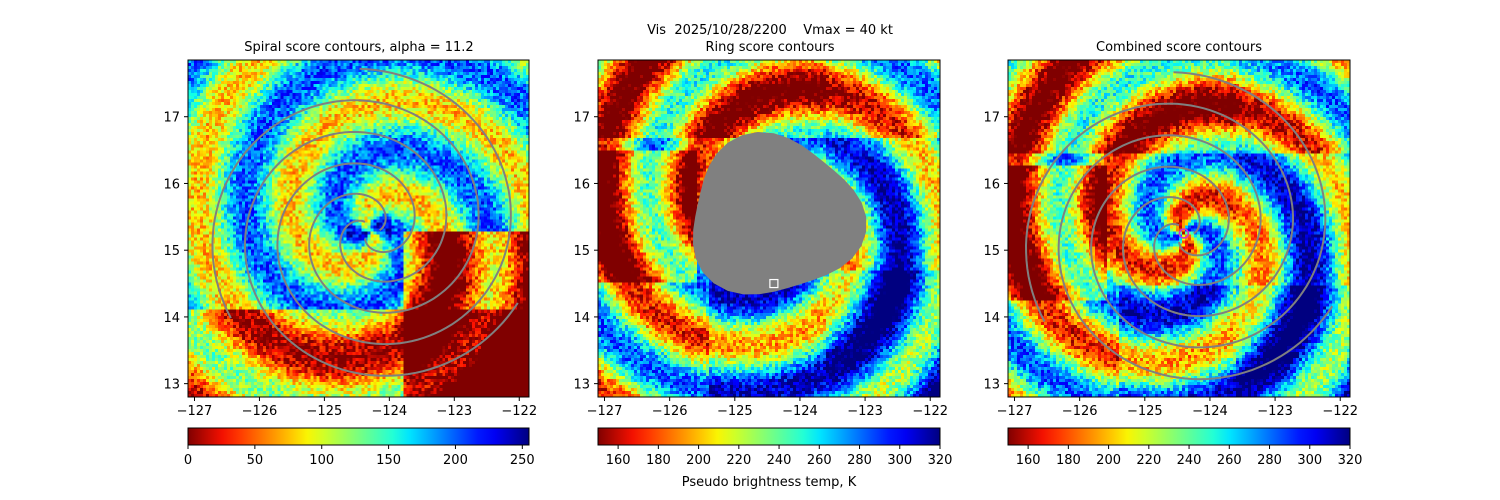 Image resolution: width=1500 pixels, height=500 pixels. I want to click on center-circle-marker, so click(1184, 233).